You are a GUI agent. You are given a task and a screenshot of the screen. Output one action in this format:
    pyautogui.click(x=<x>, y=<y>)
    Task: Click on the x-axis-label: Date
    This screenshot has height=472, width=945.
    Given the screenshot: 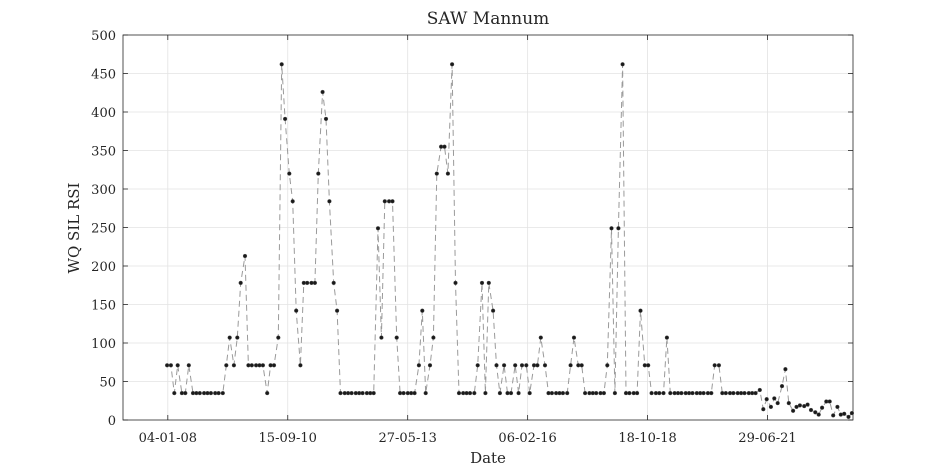 What is the action you would take?
    pyautogui.click(x=488, y=458)
    